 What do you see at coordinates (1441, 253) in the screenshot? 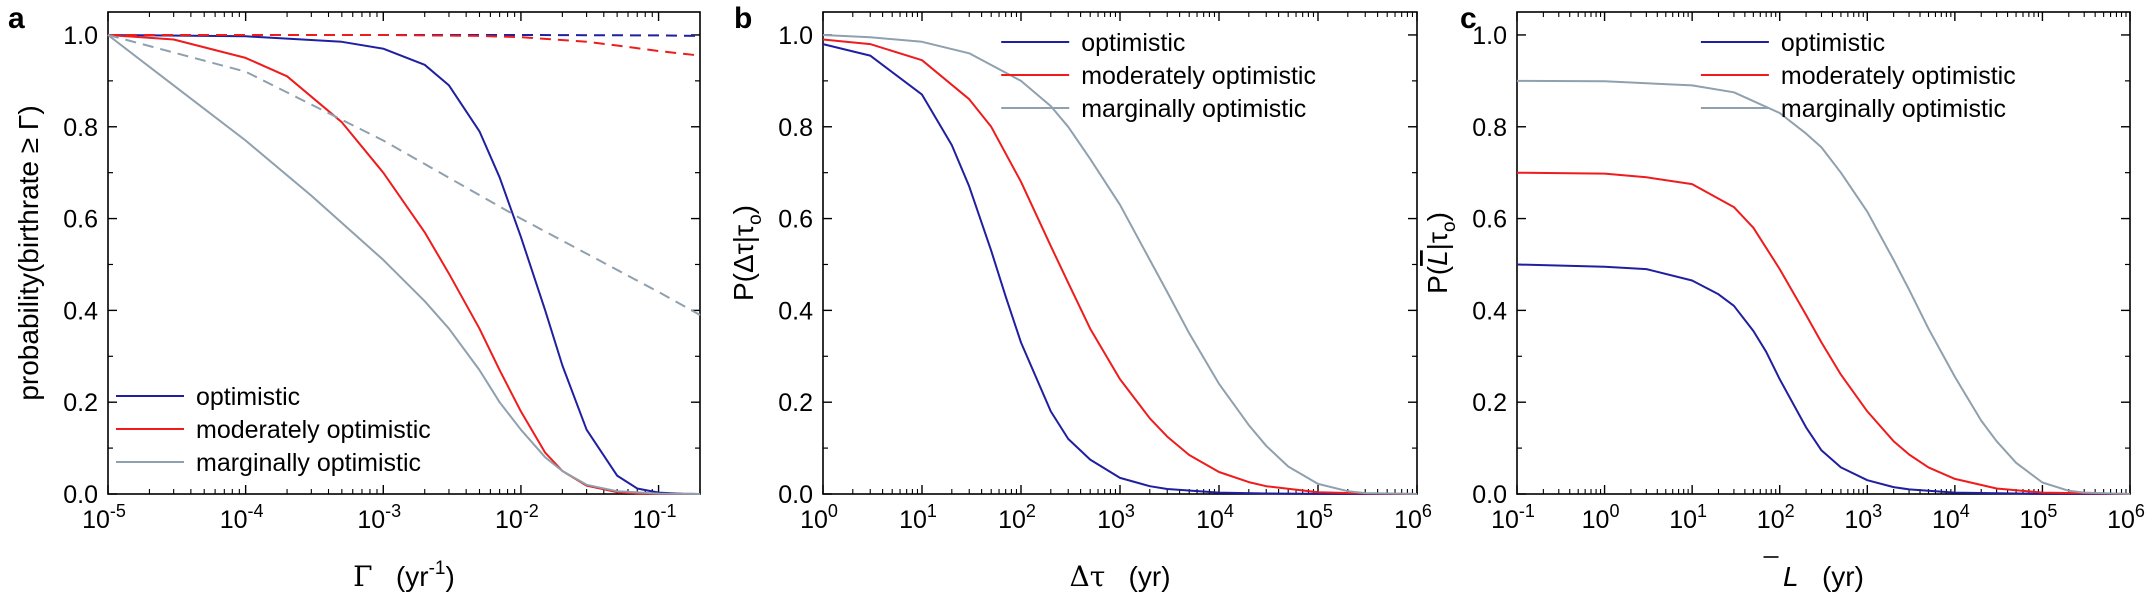
I see `y-axis-label: P(L|τo)` at bounding box center [1441, 253].